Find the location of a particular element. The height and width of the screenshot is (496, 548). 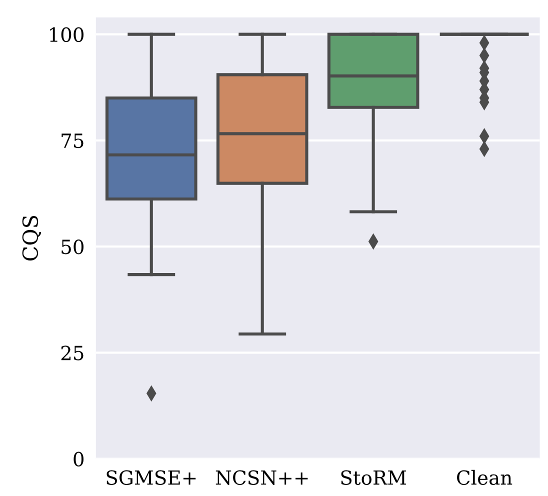

y-tick-label: 0 is located at coordinates (79, 459).